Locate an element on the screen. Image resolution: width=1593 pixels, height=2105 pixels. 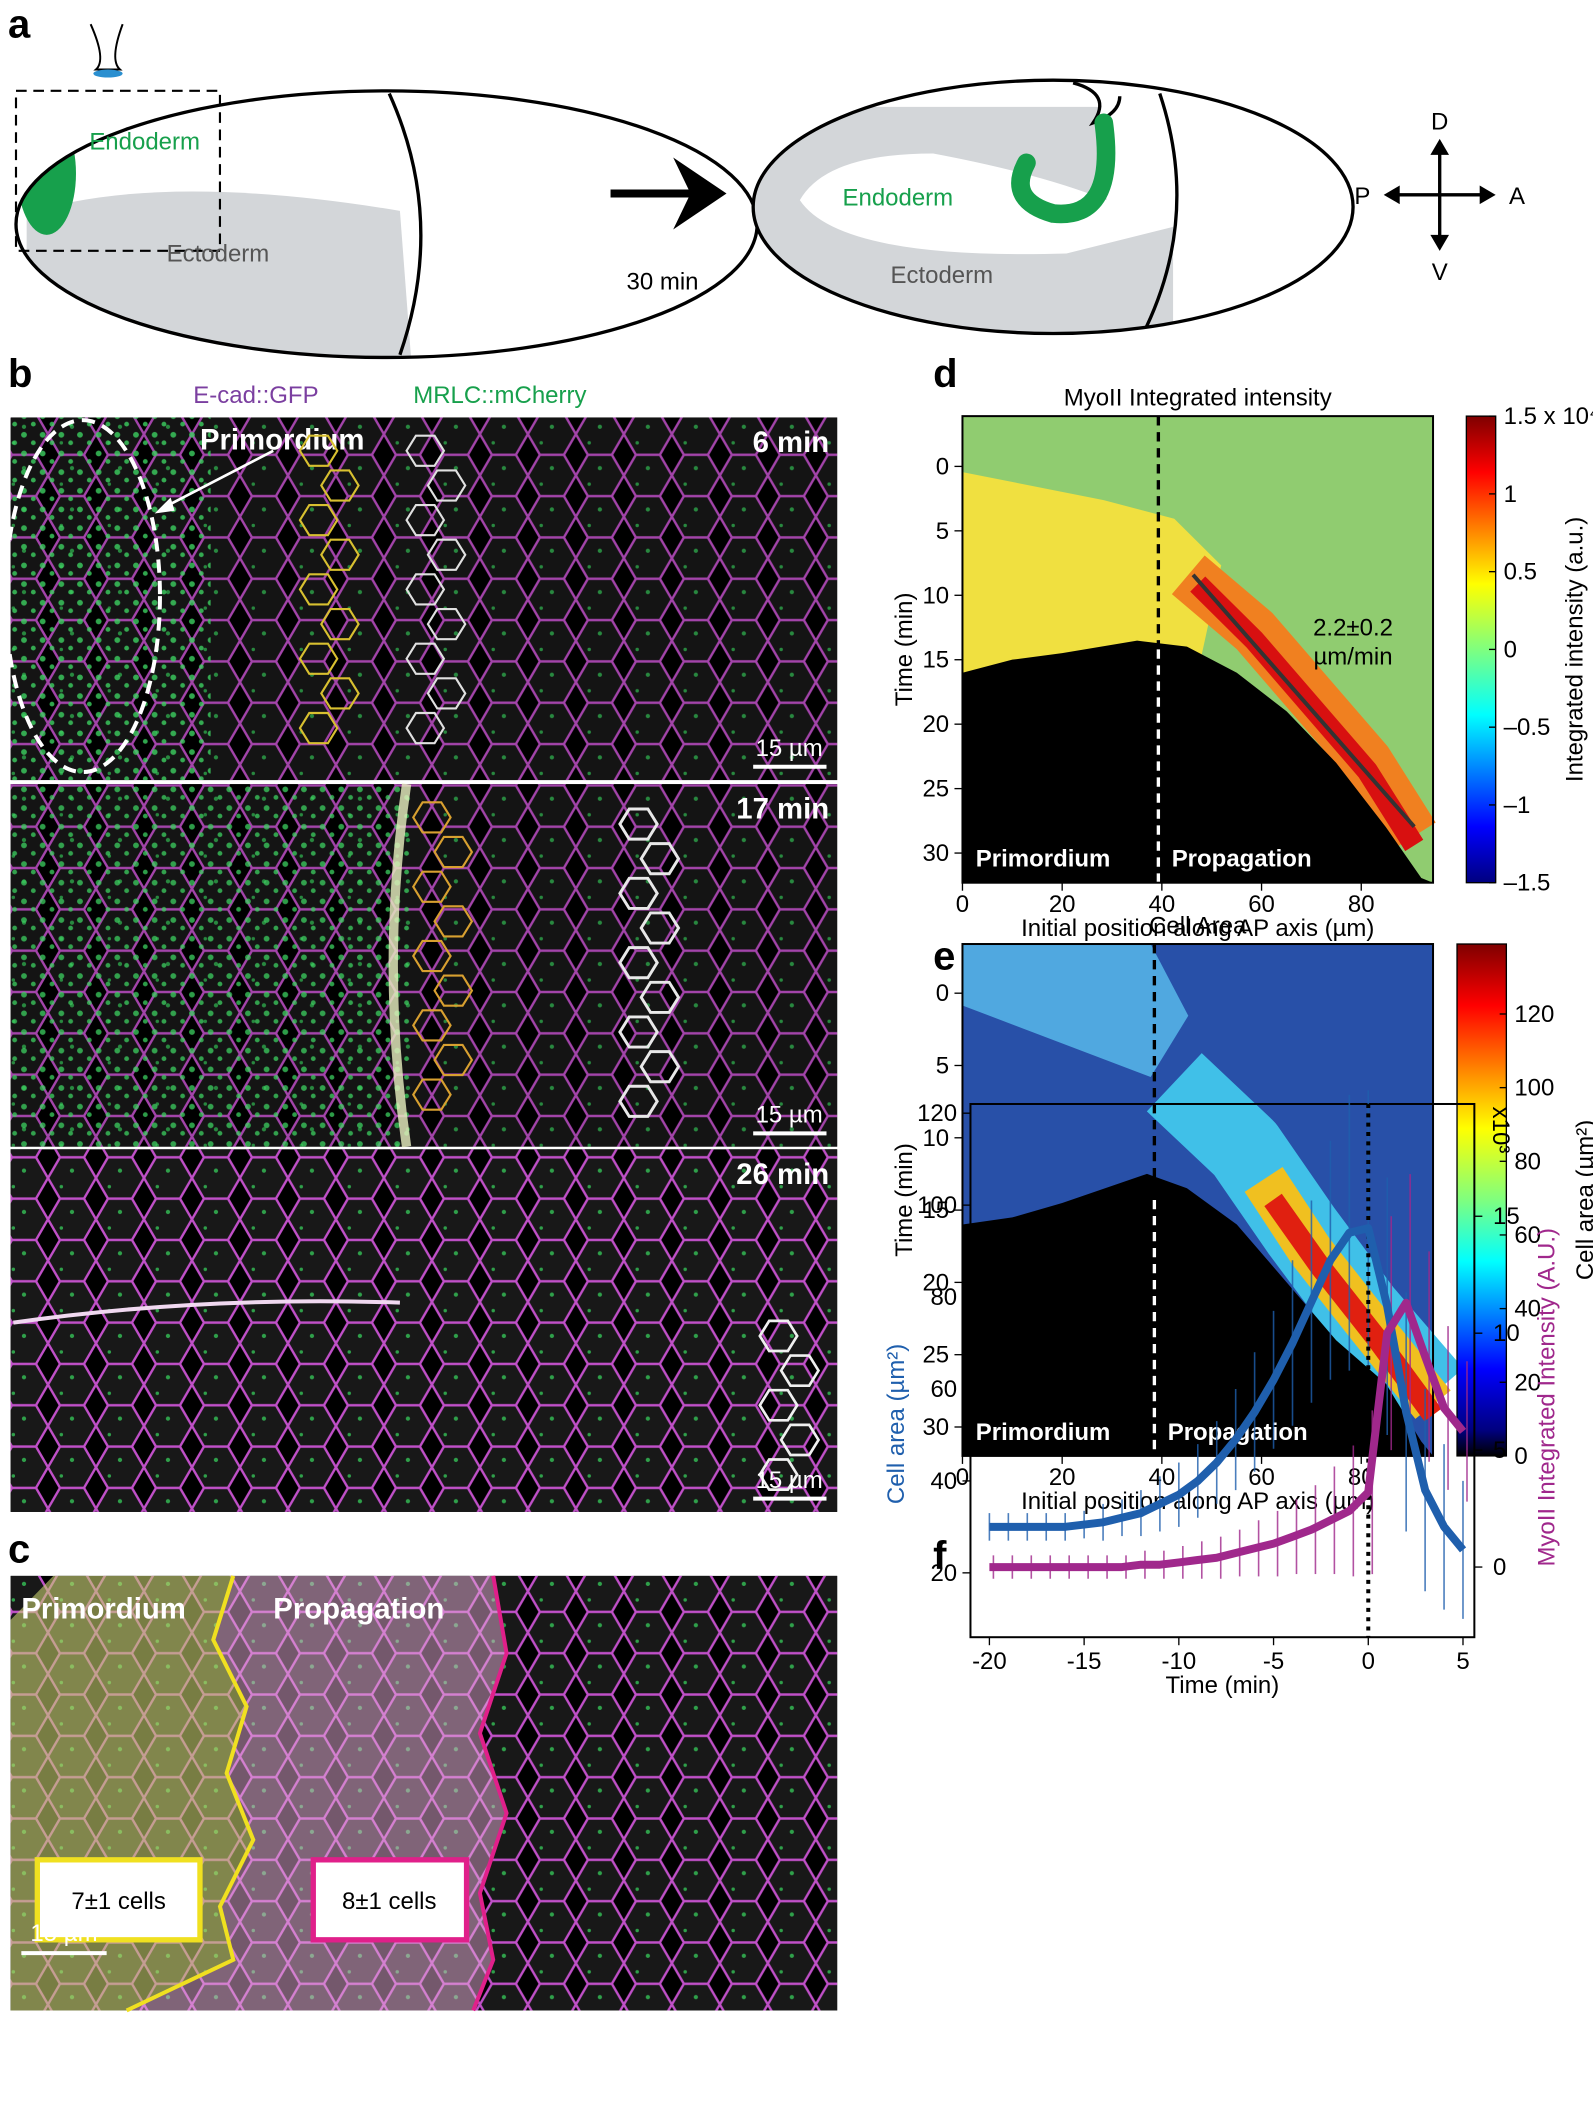
image-frame: 17 min 15 µm is located at coordinates (424, 965).